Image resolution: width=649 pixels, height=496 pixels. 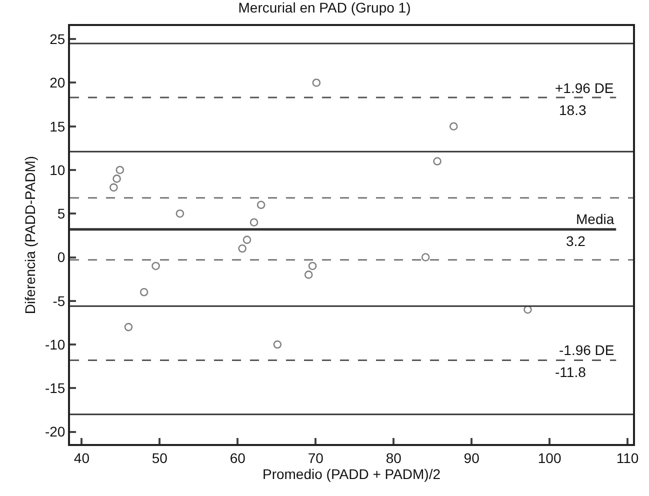 What do you see at coordinates (82, 458) in the screenshot?
I see `x-tick-label: 40` at bounding box center [82, 458].